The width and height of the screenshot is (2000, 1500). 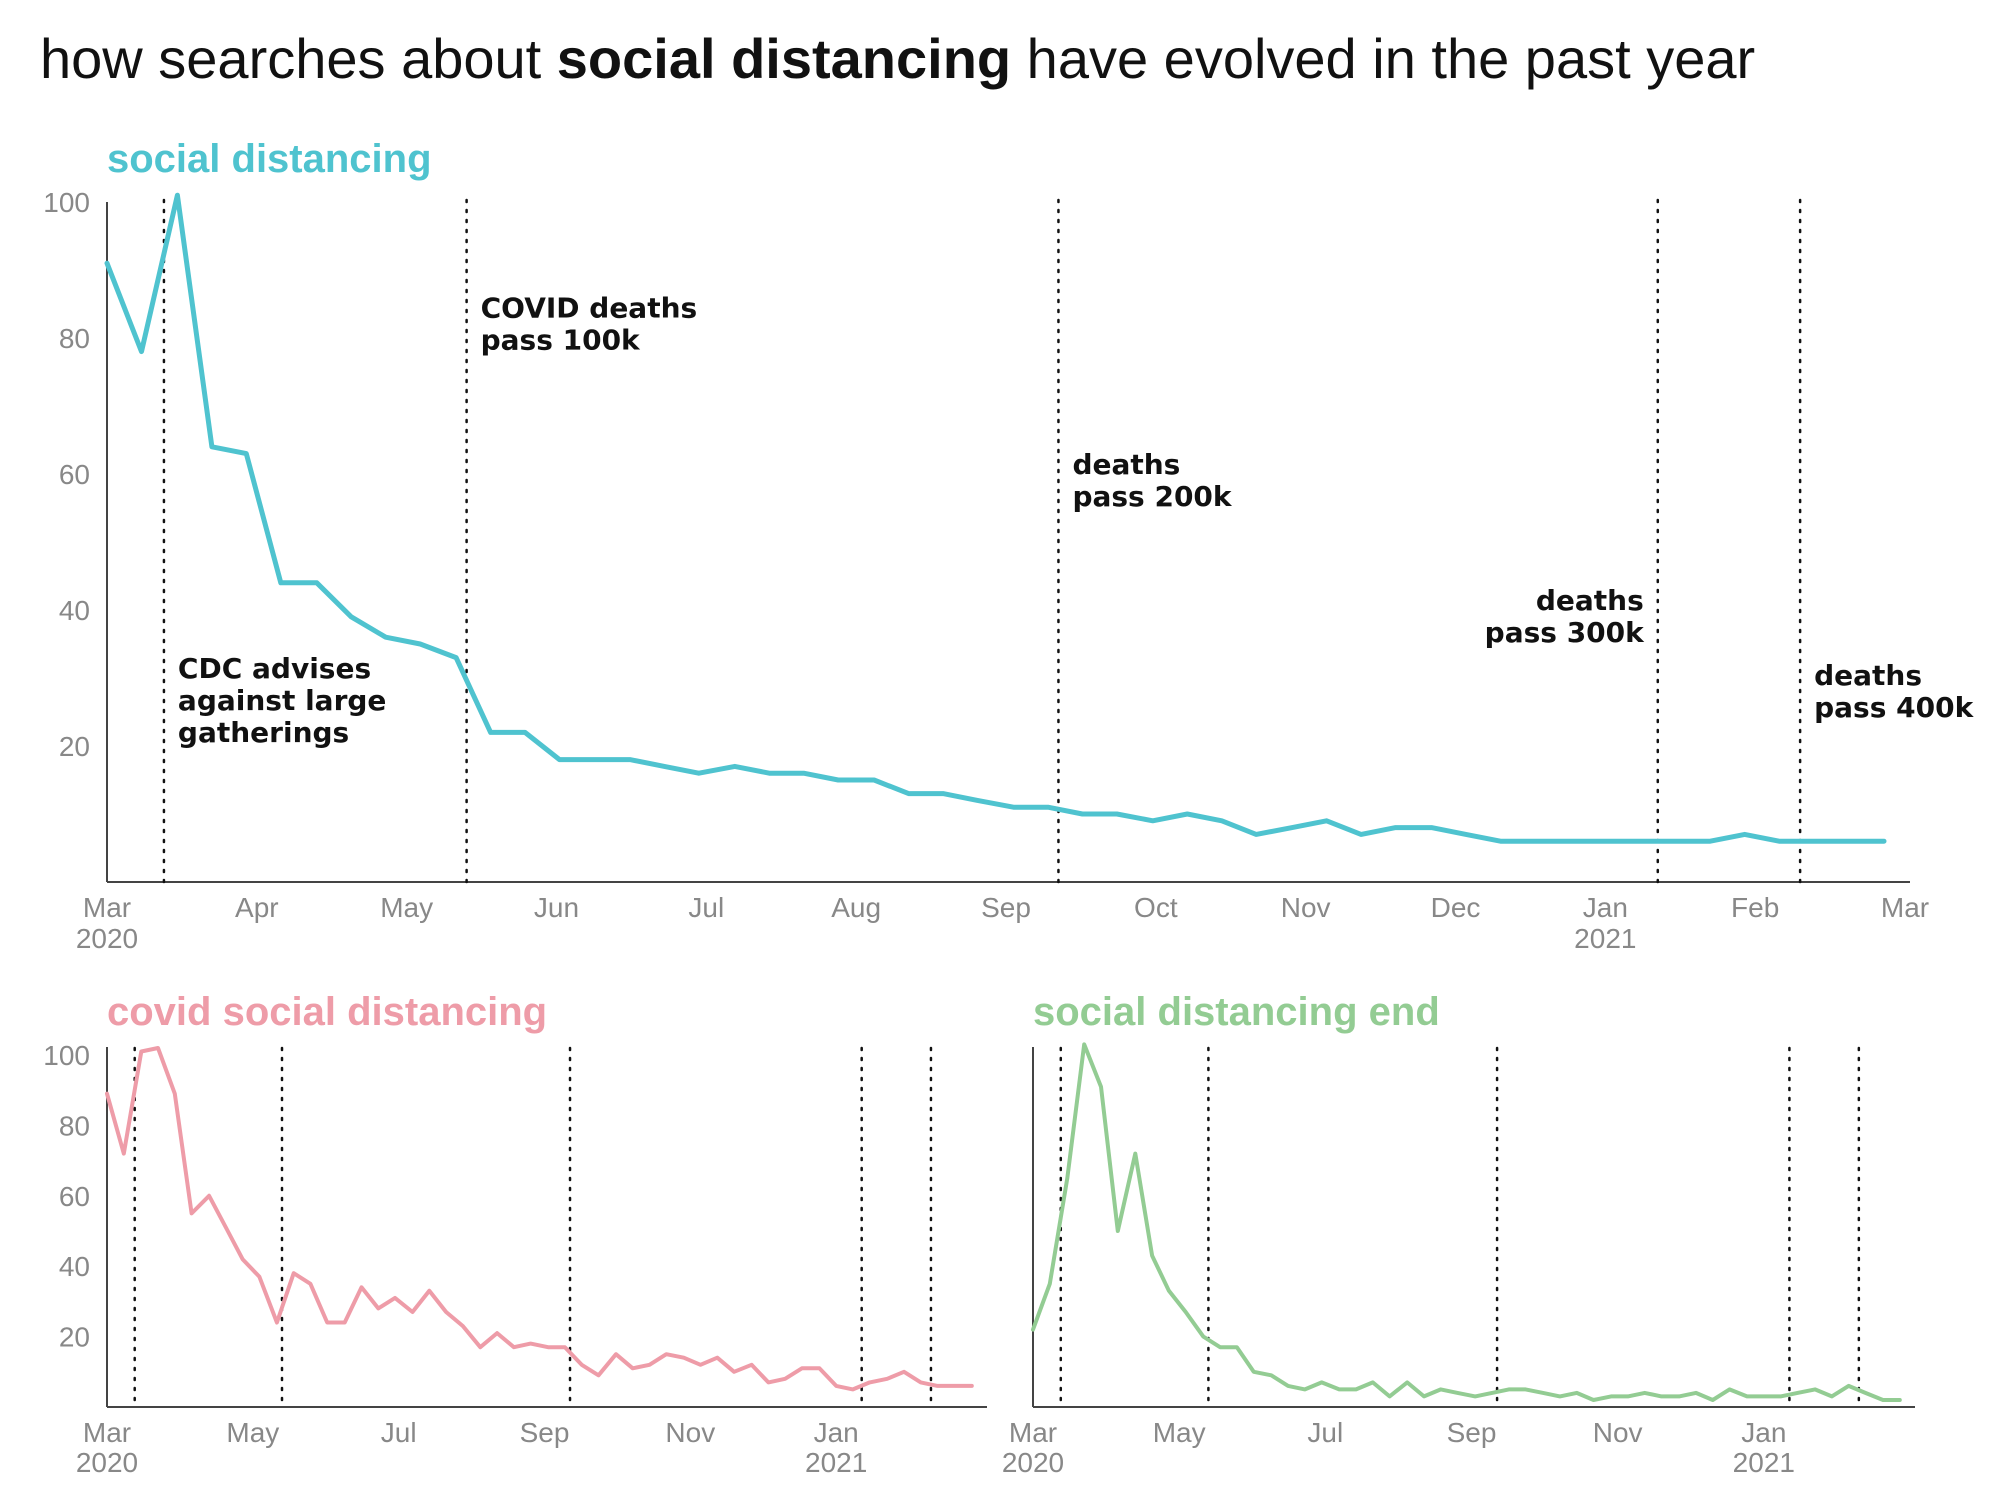 I want to click on panel-title: social distancing end, so click(x=1236, y=1012).